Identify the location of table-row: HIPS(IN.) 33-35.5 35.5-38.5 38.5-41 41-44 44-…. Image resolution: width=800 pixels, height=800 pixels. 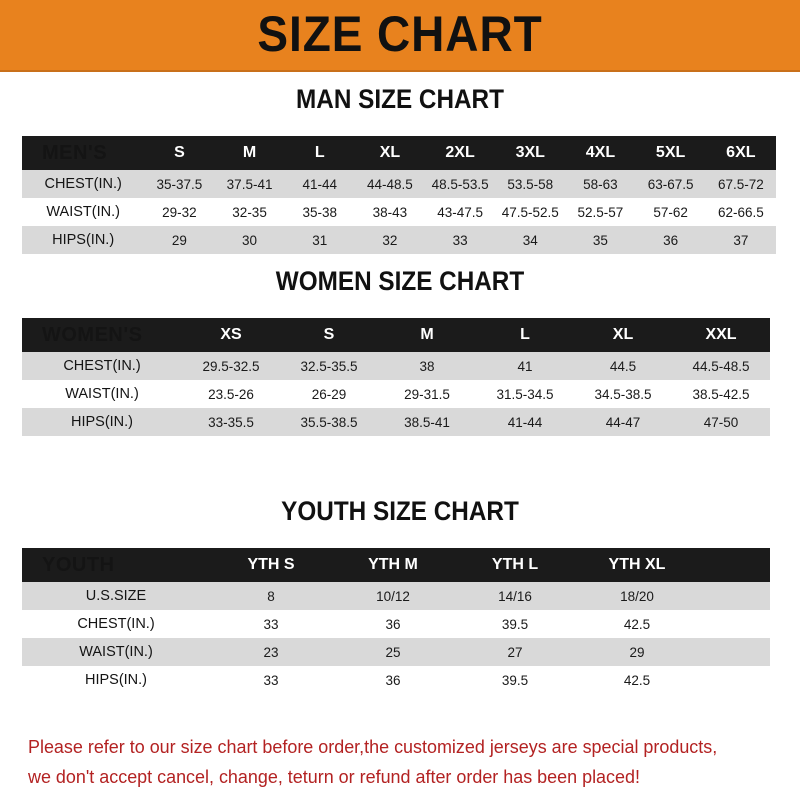
(396, 422).